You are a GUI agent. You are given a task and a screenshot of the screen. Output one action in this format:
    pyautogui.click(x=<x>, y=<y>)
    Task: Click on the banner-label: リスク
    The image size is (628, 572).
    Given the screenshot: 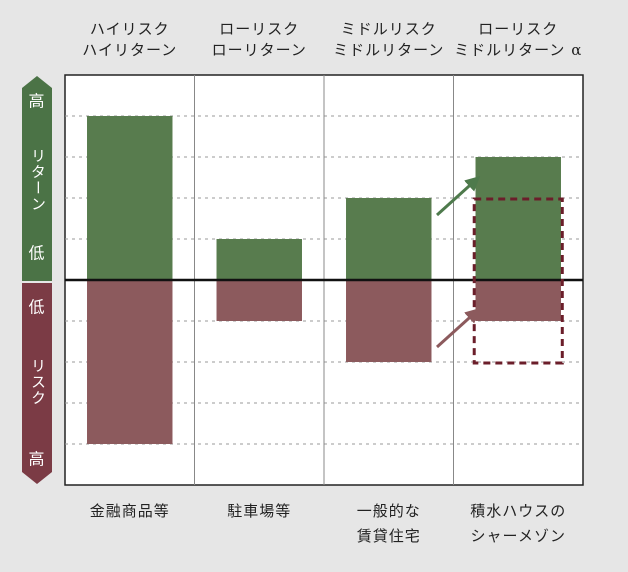 What is the action you would take?
    pyautogui.click(x=38, y=382)
    